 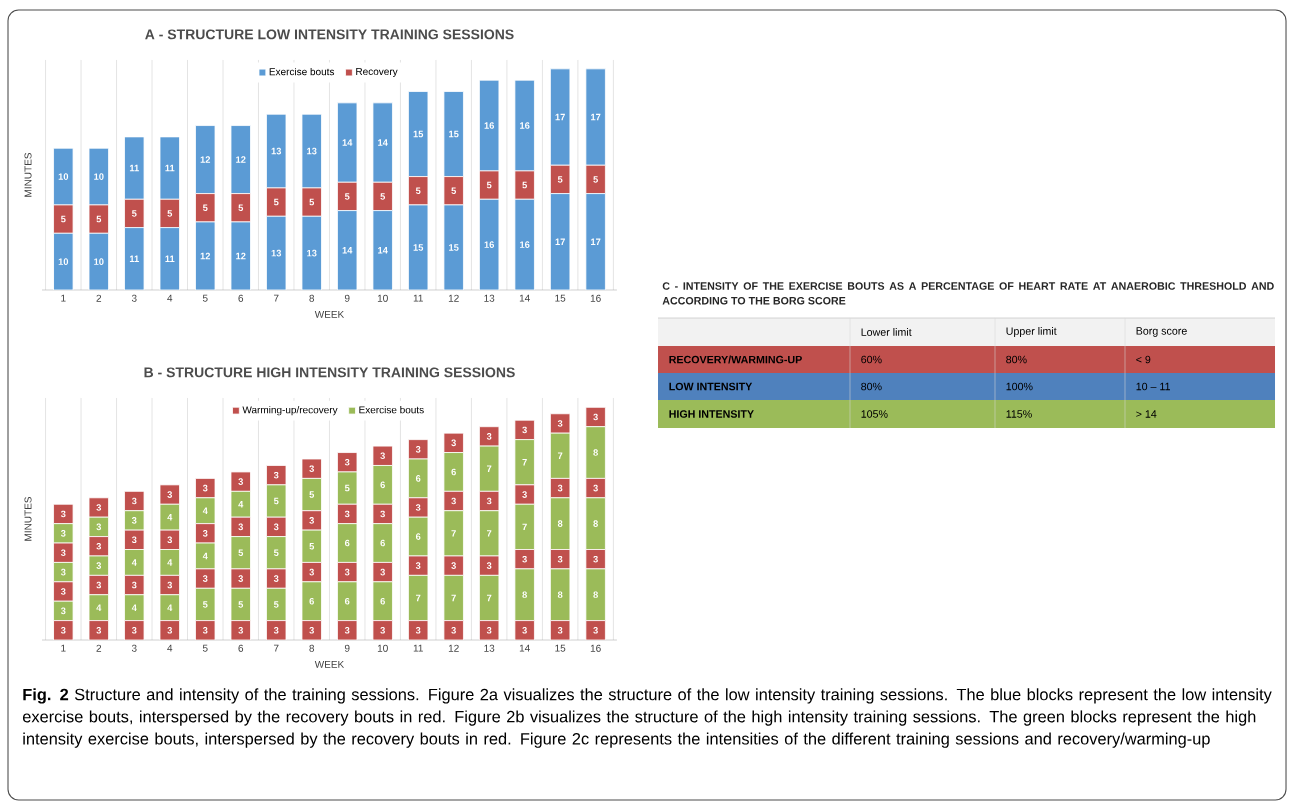 I want to click on data-label: 15, so click(x=418, y=247).